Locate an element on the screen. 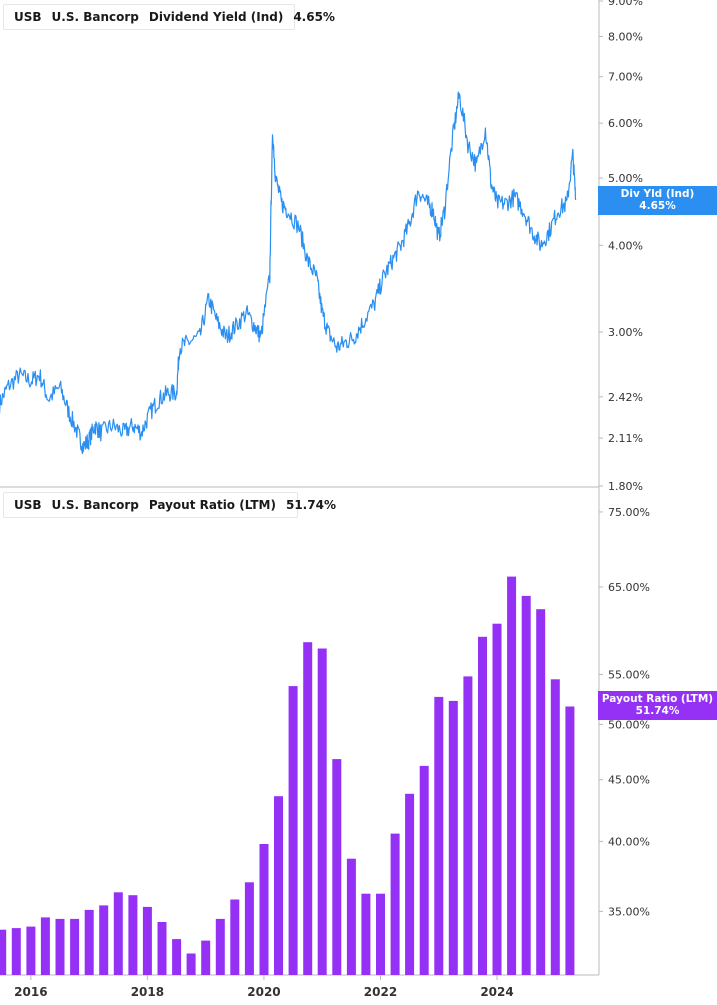  payout-tick-label: 45.00% is located at coordinates (629, 780).